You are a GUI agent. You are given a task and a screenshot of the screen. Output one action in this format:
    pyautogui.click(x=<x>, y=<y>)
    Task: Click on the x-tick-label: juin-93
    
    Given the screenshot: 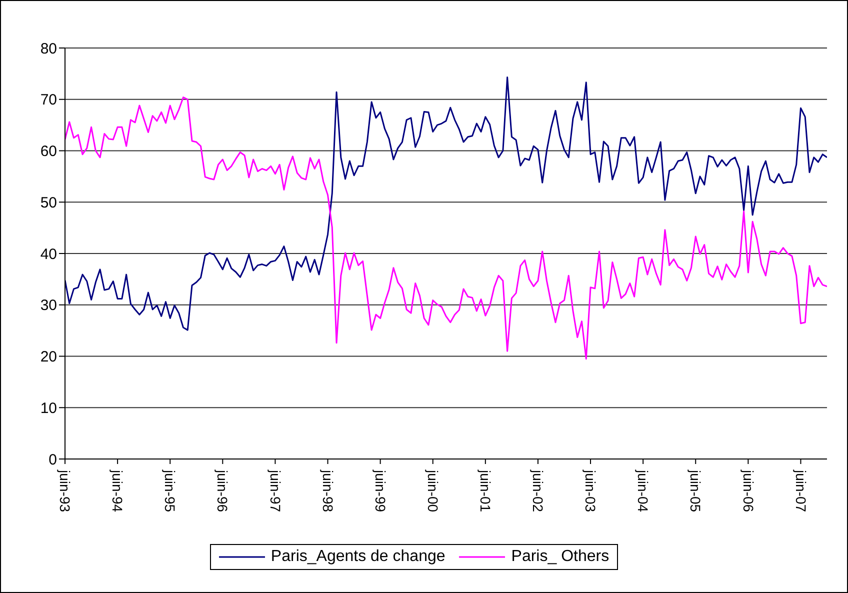 What is the action you would take?
    pyautogui.click(x=65, y=490)
    